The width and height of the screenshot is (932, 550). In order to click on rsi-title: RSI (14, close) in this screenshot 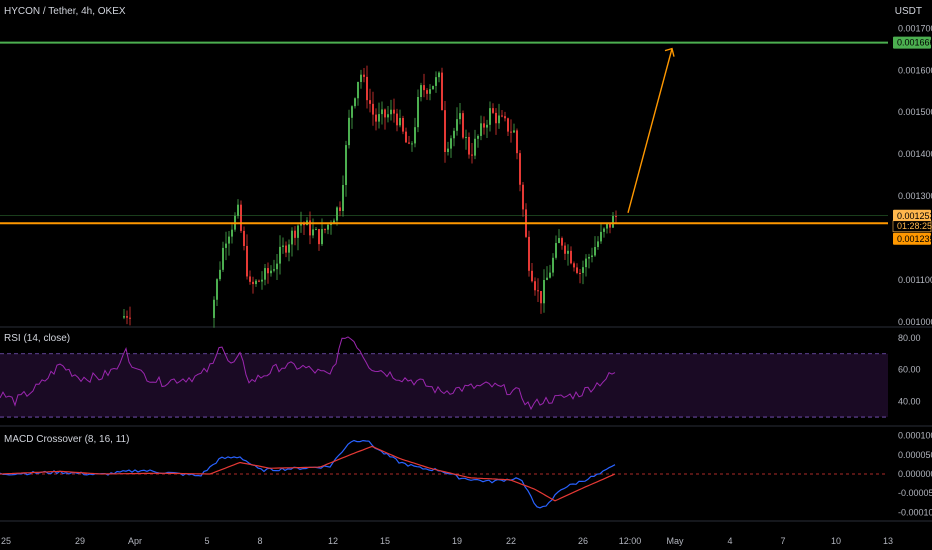, I will do `click(37, 338)`.